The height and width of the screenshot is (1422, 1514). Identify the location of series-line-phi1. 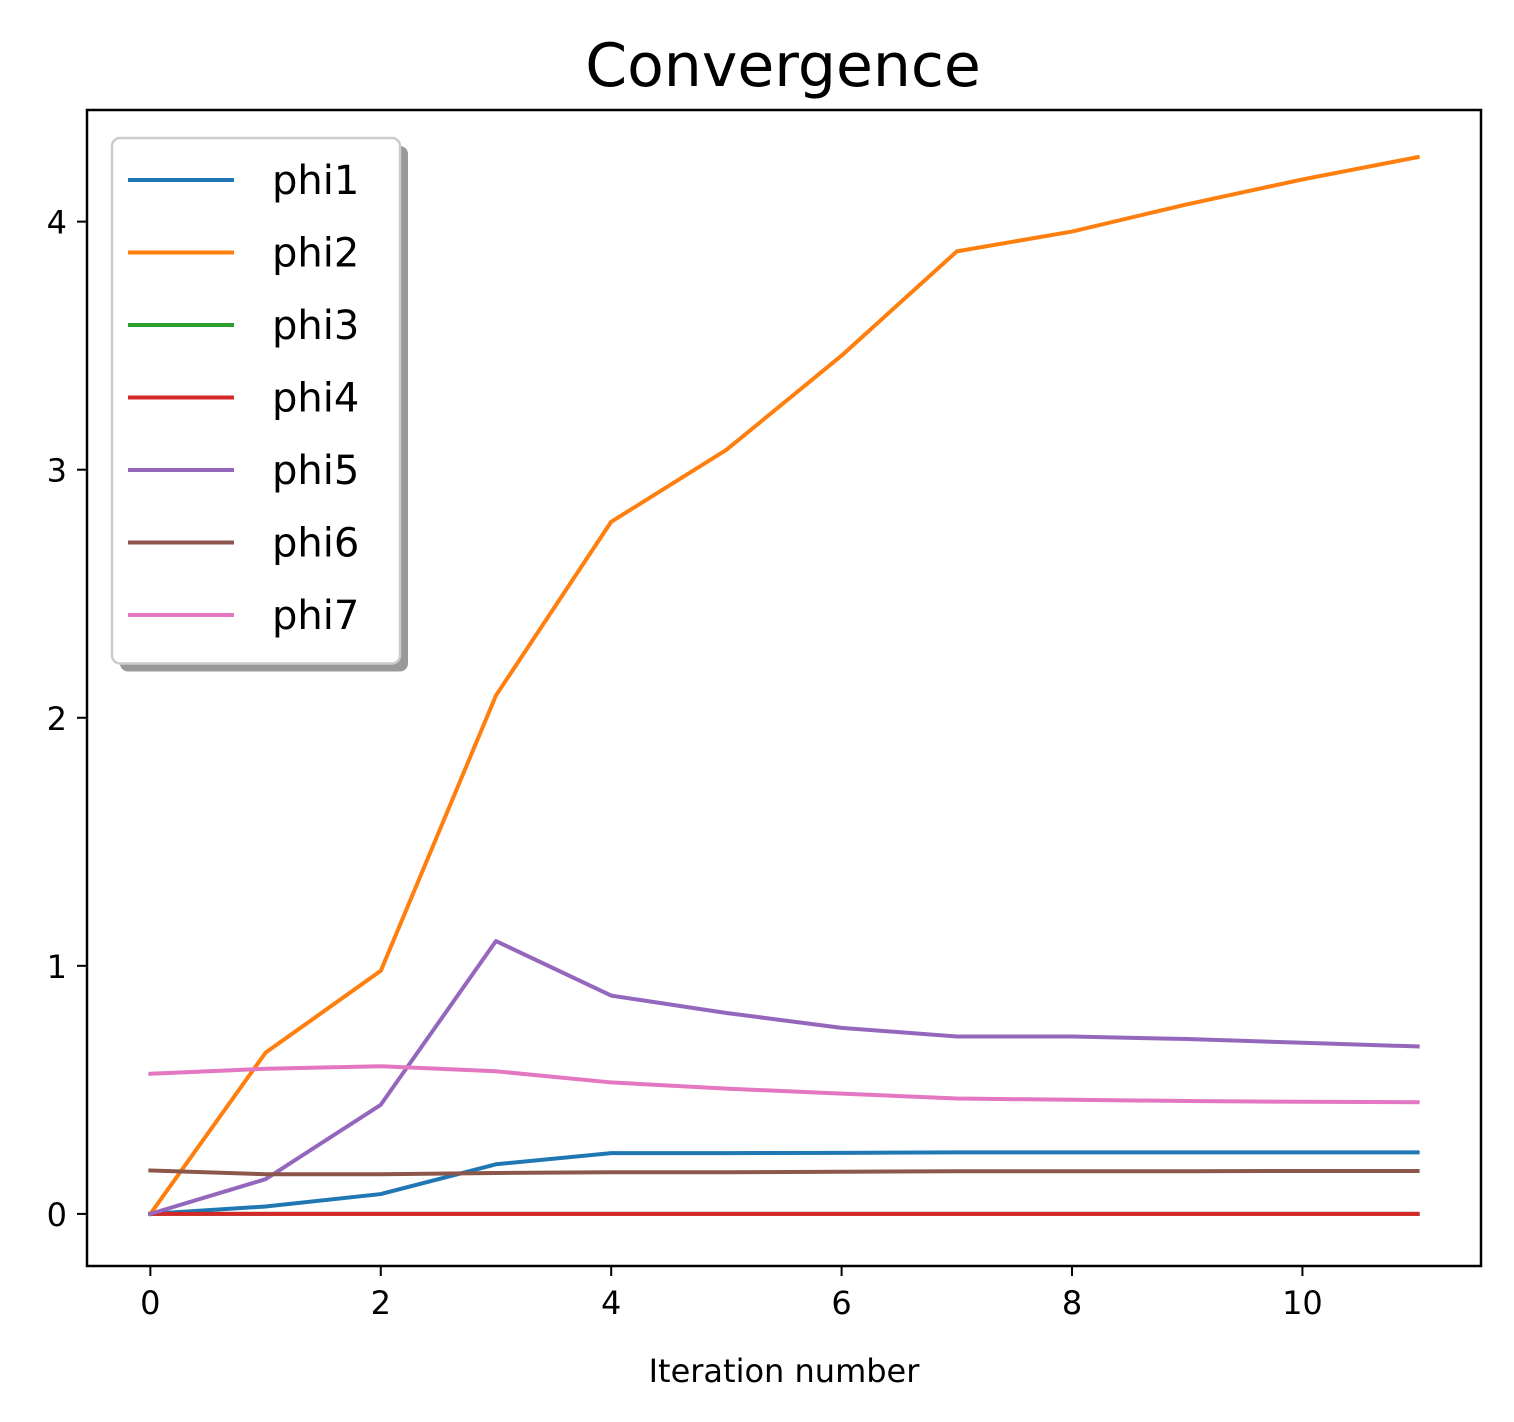
(784, 1183).